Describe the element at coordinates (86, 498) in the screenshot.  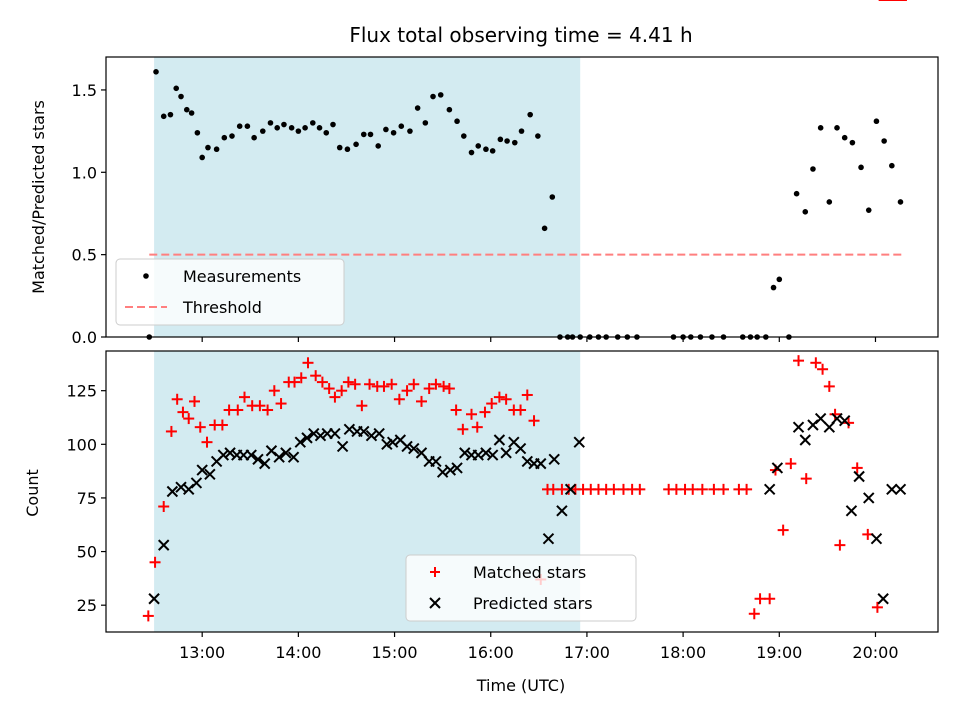
I see `bottom-y-ticks: 25 50 75 100 125` at that location.